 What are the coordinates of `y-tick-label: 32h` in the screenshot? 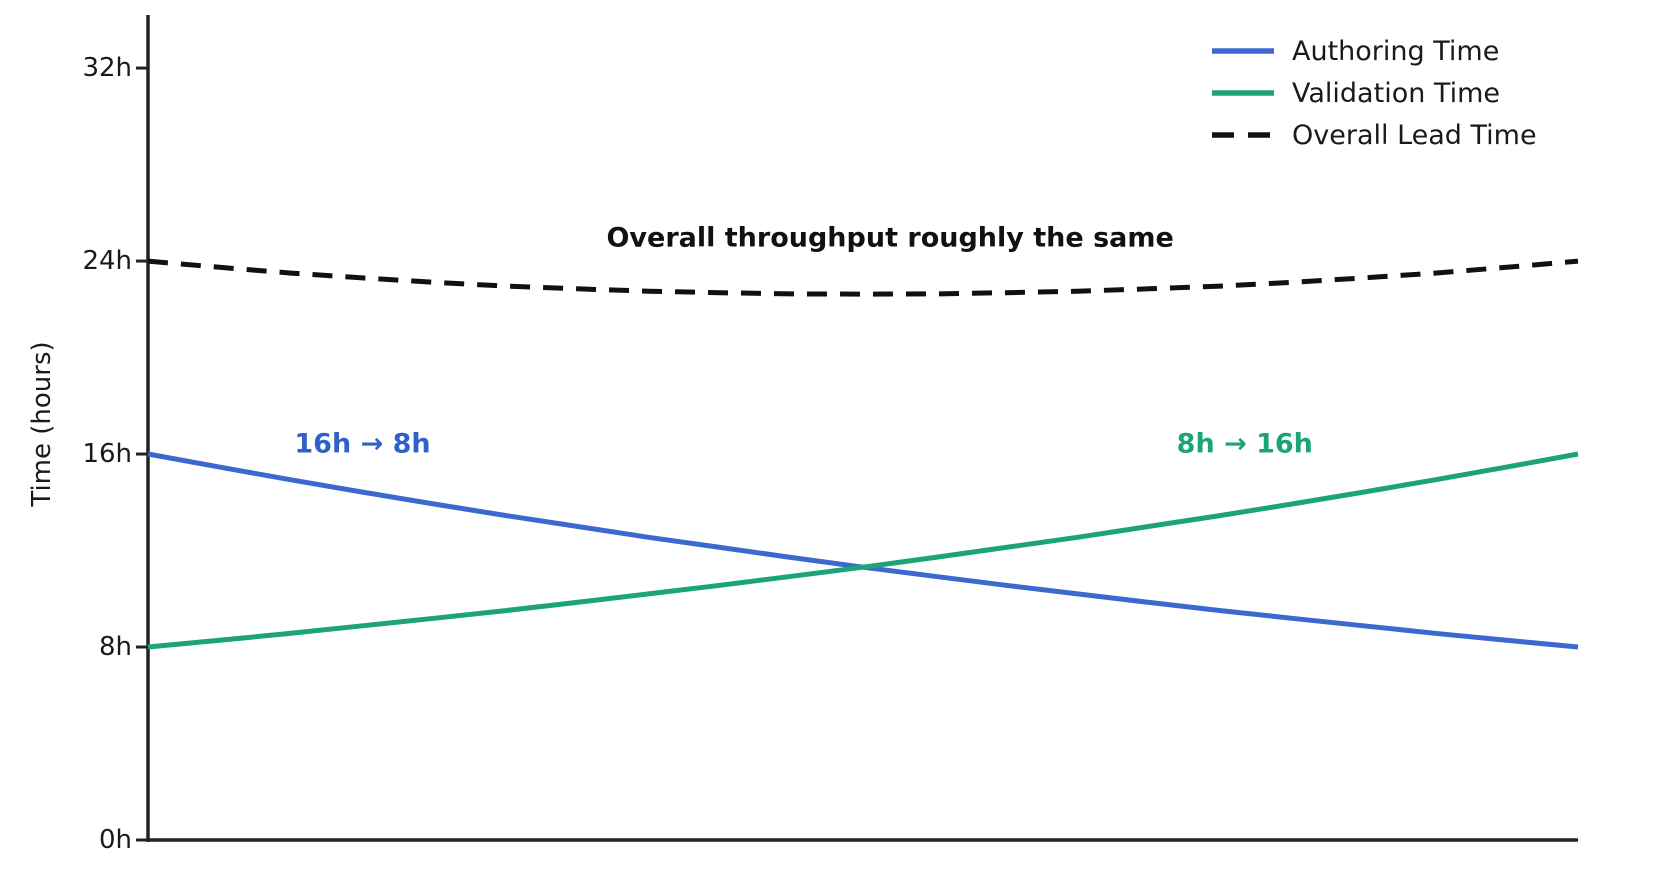 It's located at (107, 68).